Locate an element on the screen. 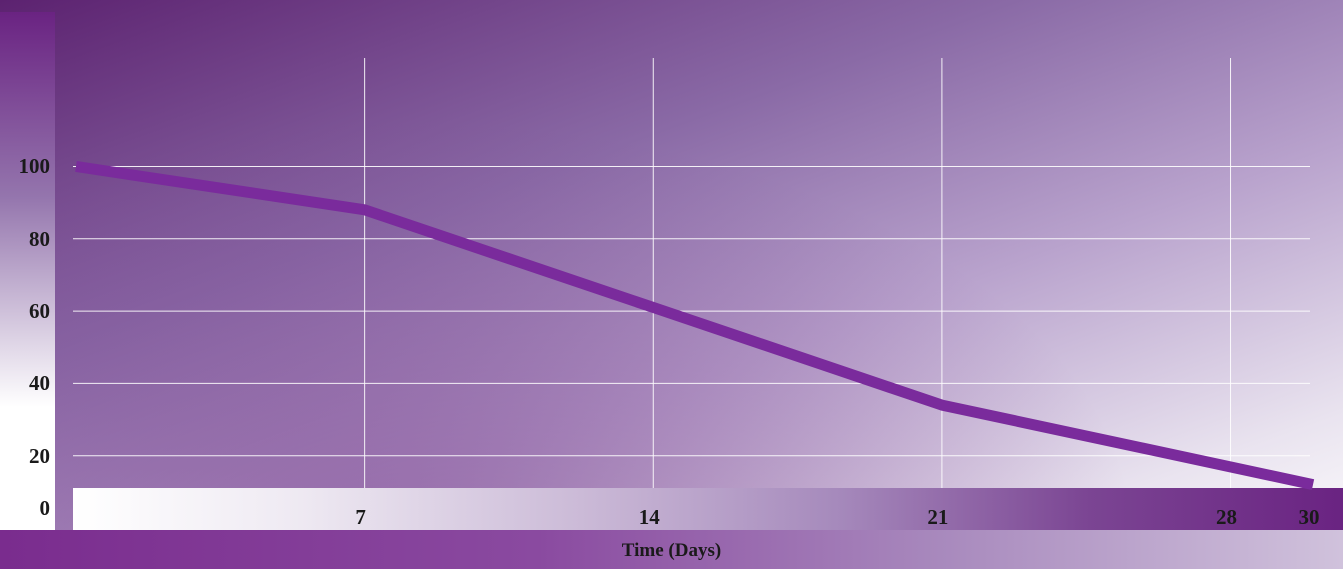  x-axis-label: Time (Days) is located at coordinates (671, 550).